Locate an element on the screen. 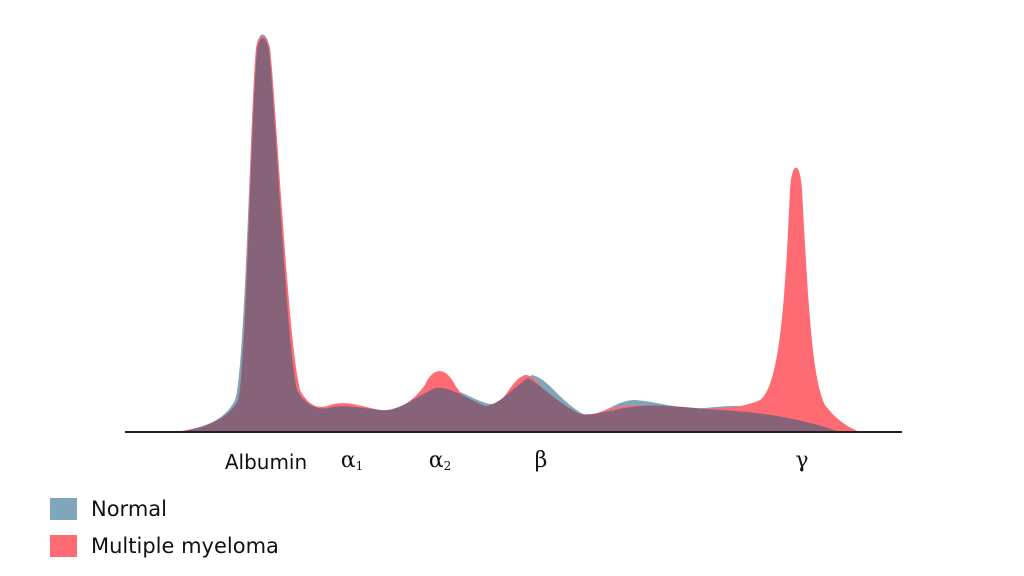  x-label-beta: β is located at coordinates (541, 460).